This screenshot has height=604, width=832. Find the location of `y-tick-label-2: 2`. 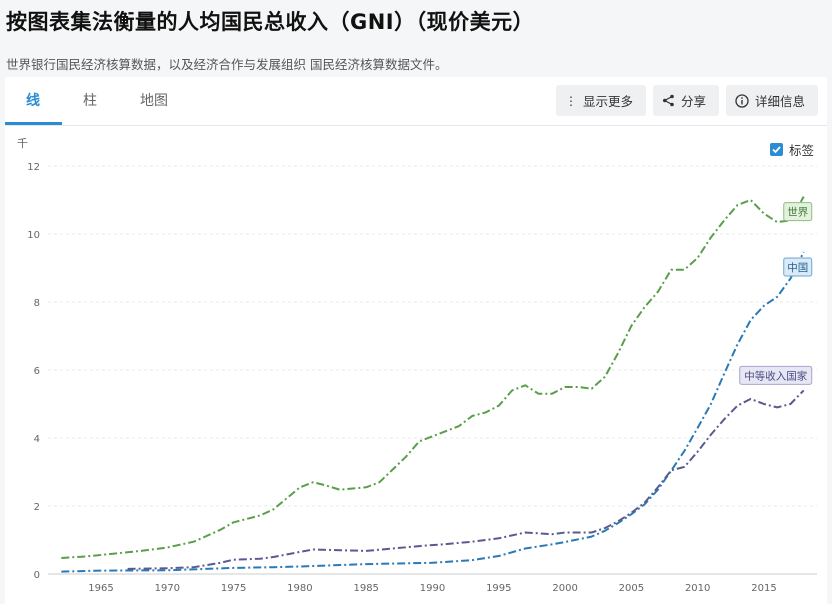

y-tick-label-2: 2 is located at coordinates (37, 507).